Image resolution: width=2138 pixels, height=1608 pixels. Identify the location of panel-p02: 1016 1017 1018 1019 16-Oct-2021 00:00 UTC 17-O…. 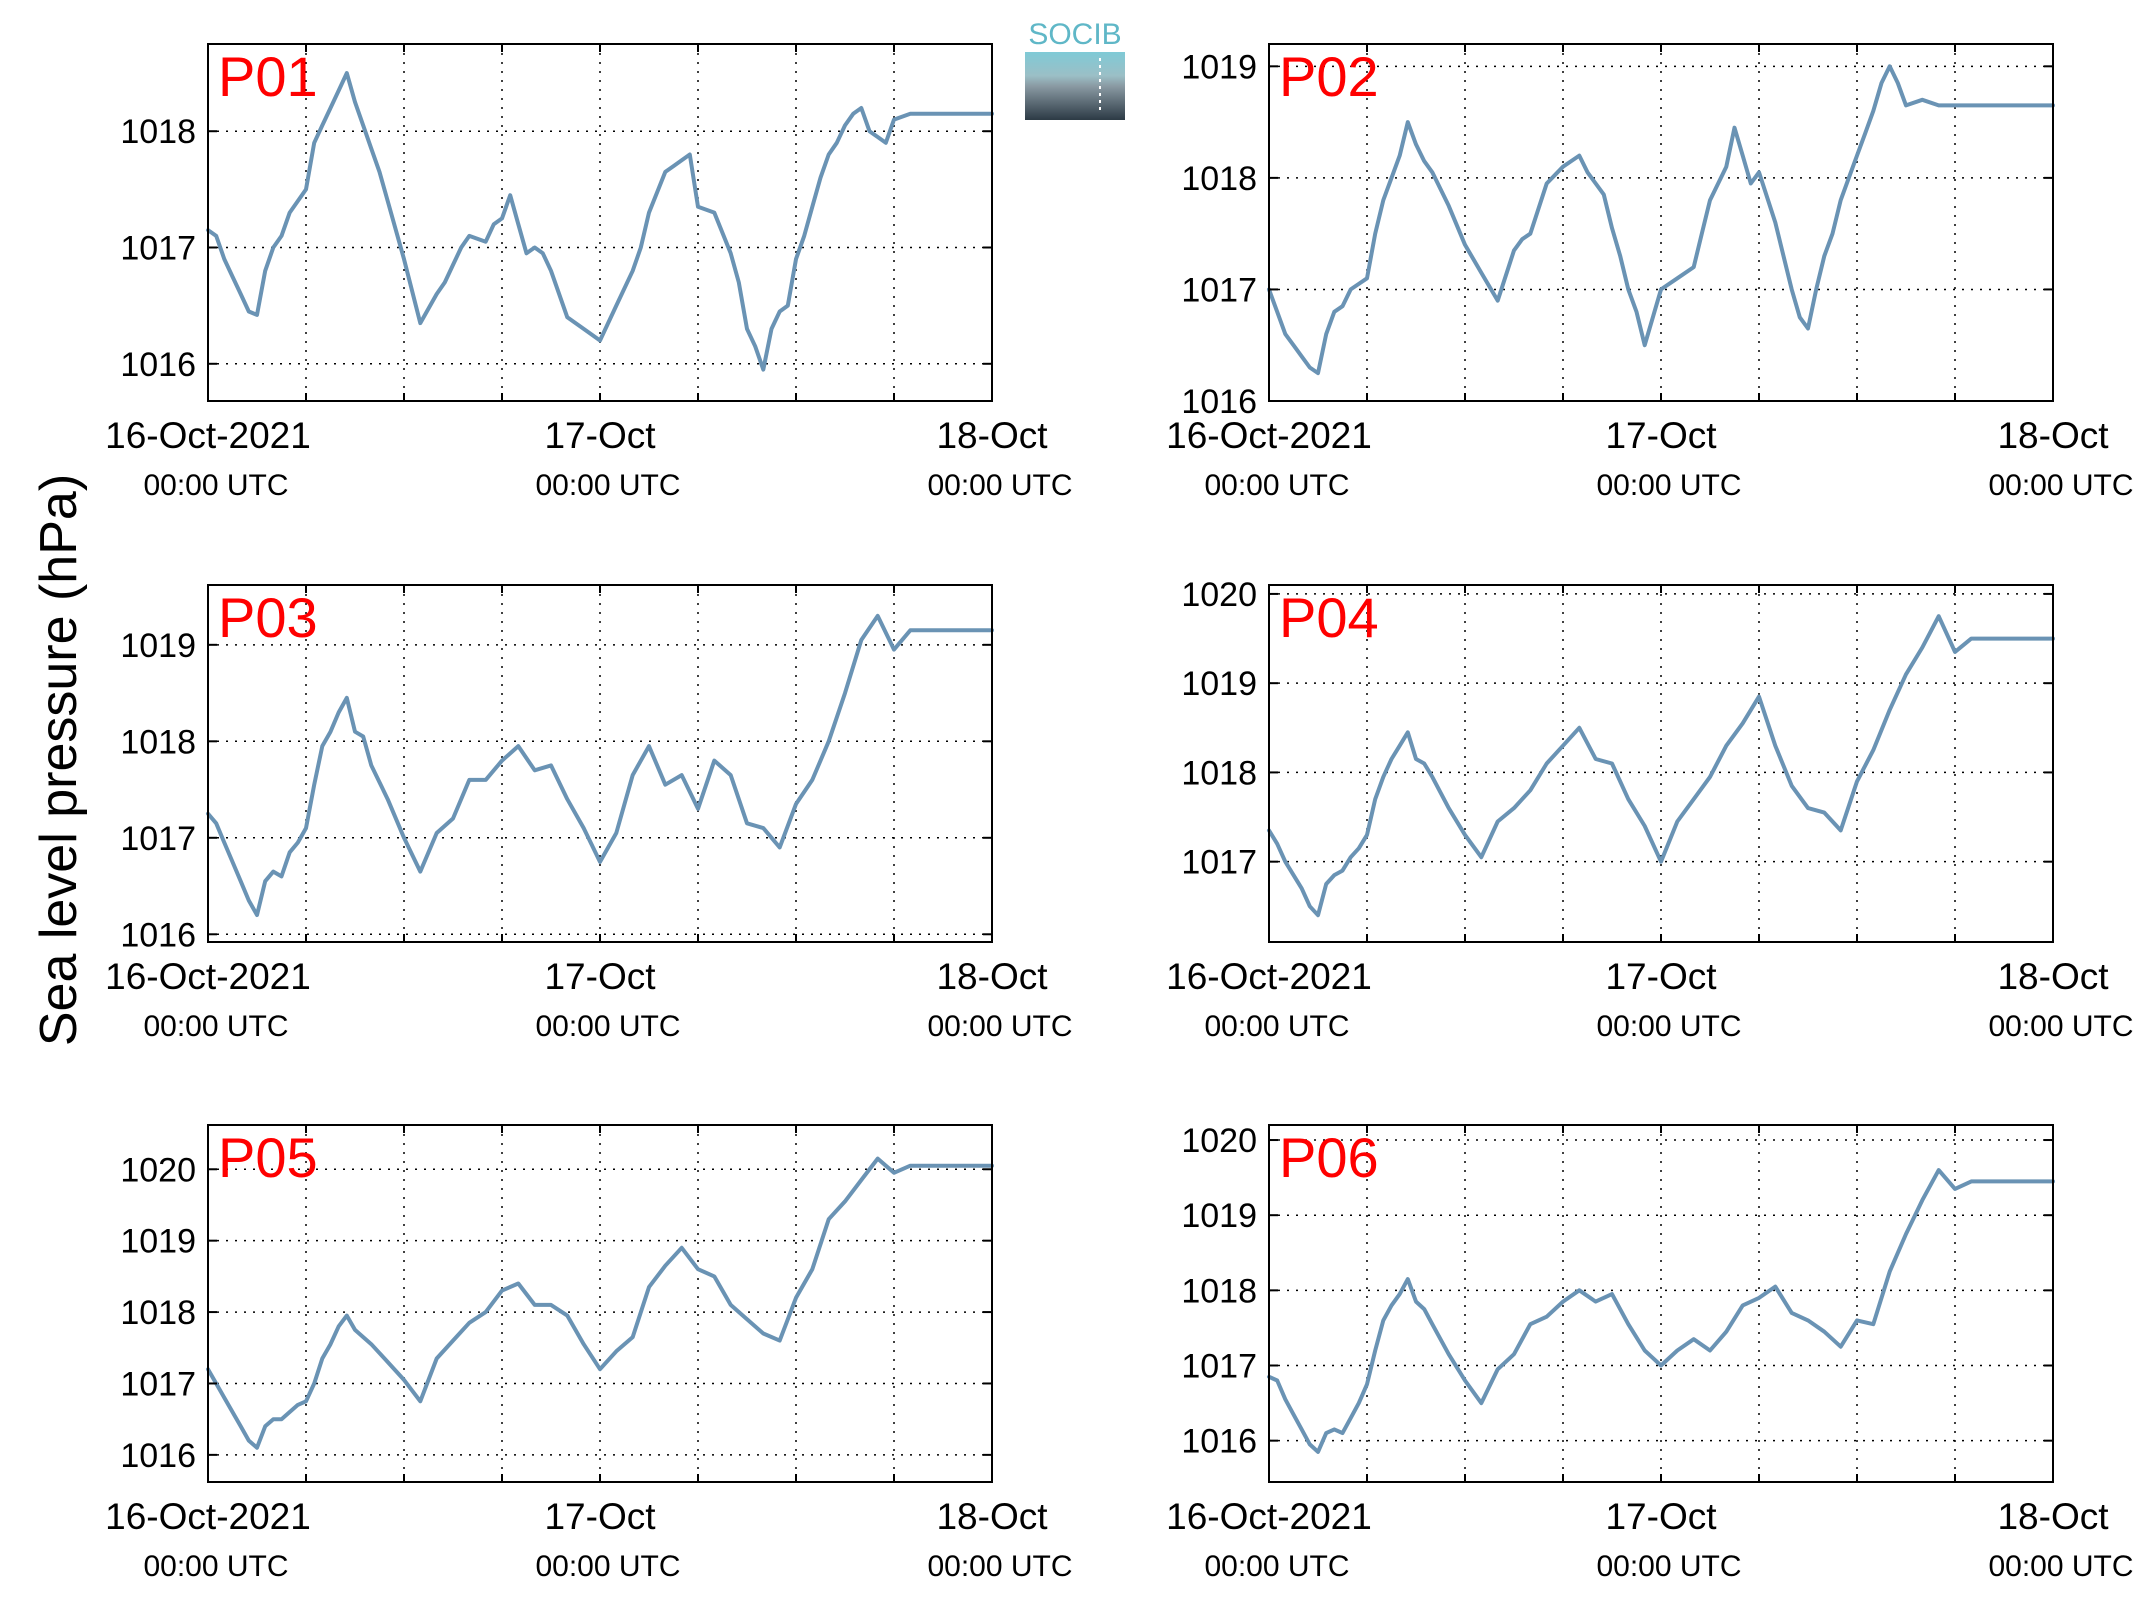
(1650, 272).